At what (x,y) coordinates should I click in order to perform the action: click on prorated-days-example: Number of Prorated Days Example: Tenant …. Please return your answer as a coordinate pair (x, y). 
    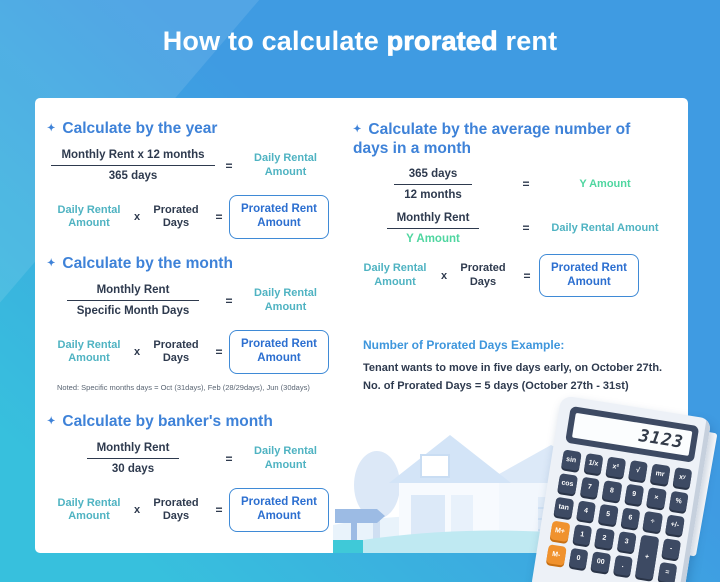
    Looking at the image, I should click on (523, 366).